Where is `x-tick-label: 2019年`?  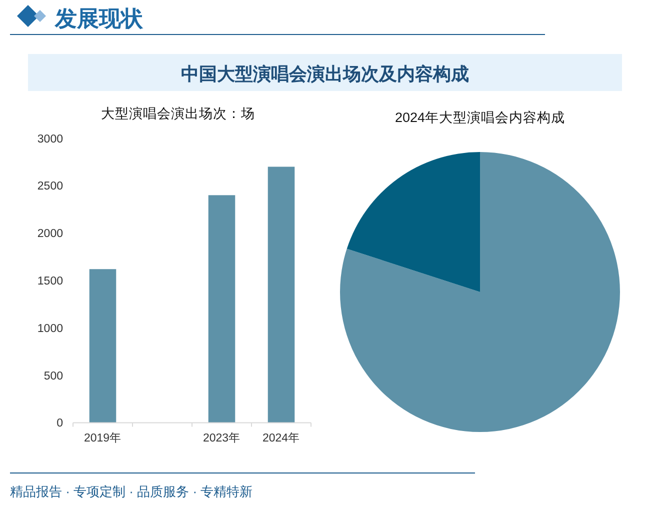 x-tick-label: 2019年 is located at coordinates (103, 438).